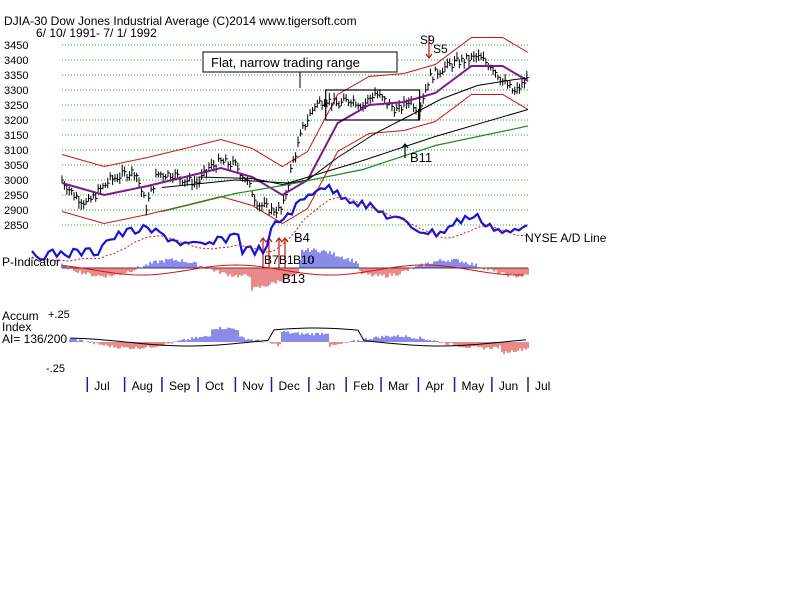 This screenshot has width=800, height=600. Describe the element at coordinates (16, 211) in the screenshot. I see `y-tick-label: 2900` at that location.